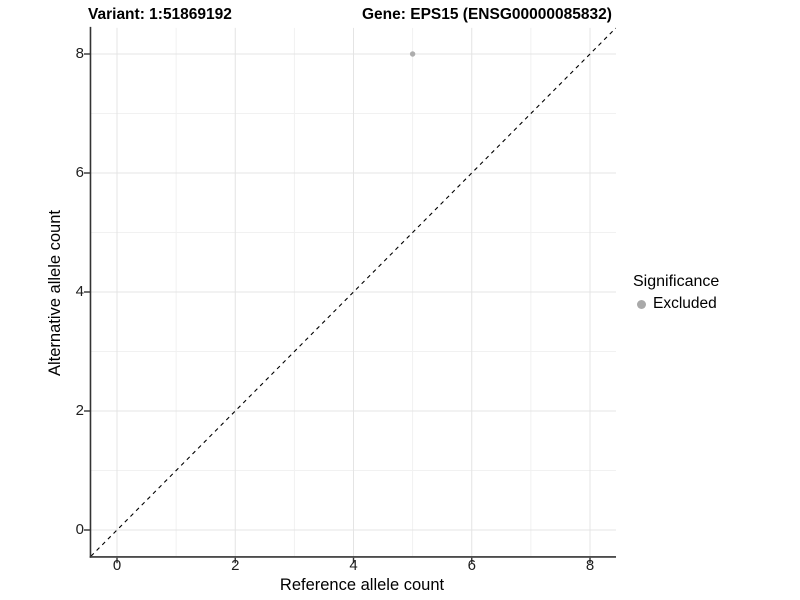  Describe the element at coordinates (353, 565) in the screenshot. I see `x-tick-label: 4` at that location.